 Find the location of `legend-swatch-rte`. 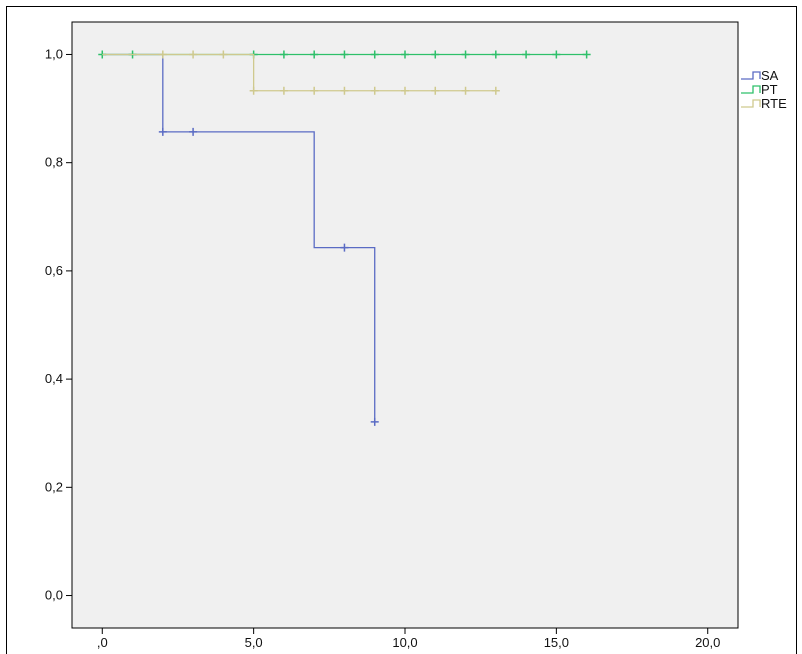

legend-swatch-rte is located at coordinates (751, 103).